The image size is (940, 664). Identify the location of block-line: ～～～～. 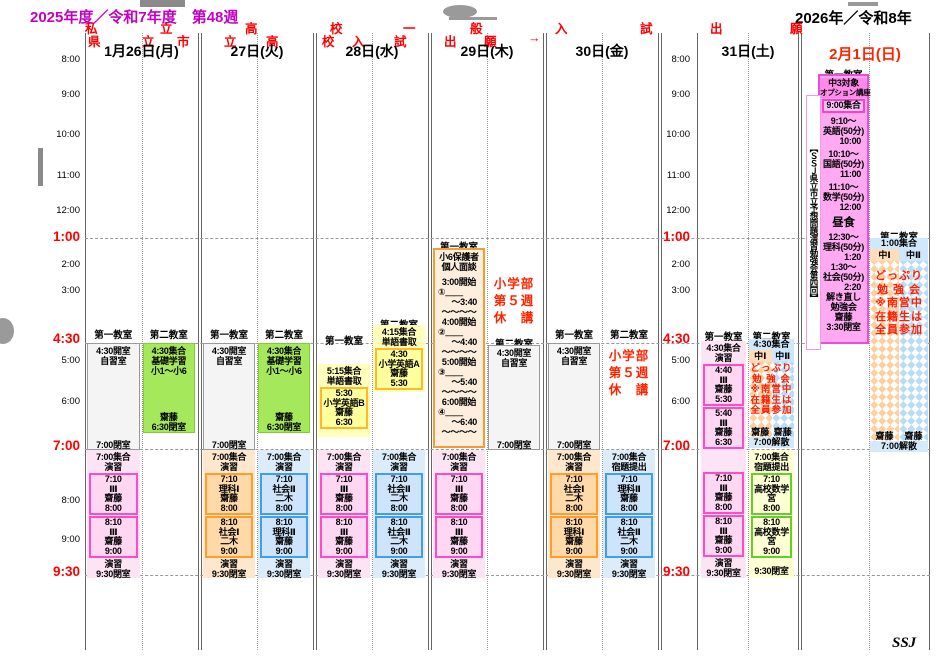
(459, 432).